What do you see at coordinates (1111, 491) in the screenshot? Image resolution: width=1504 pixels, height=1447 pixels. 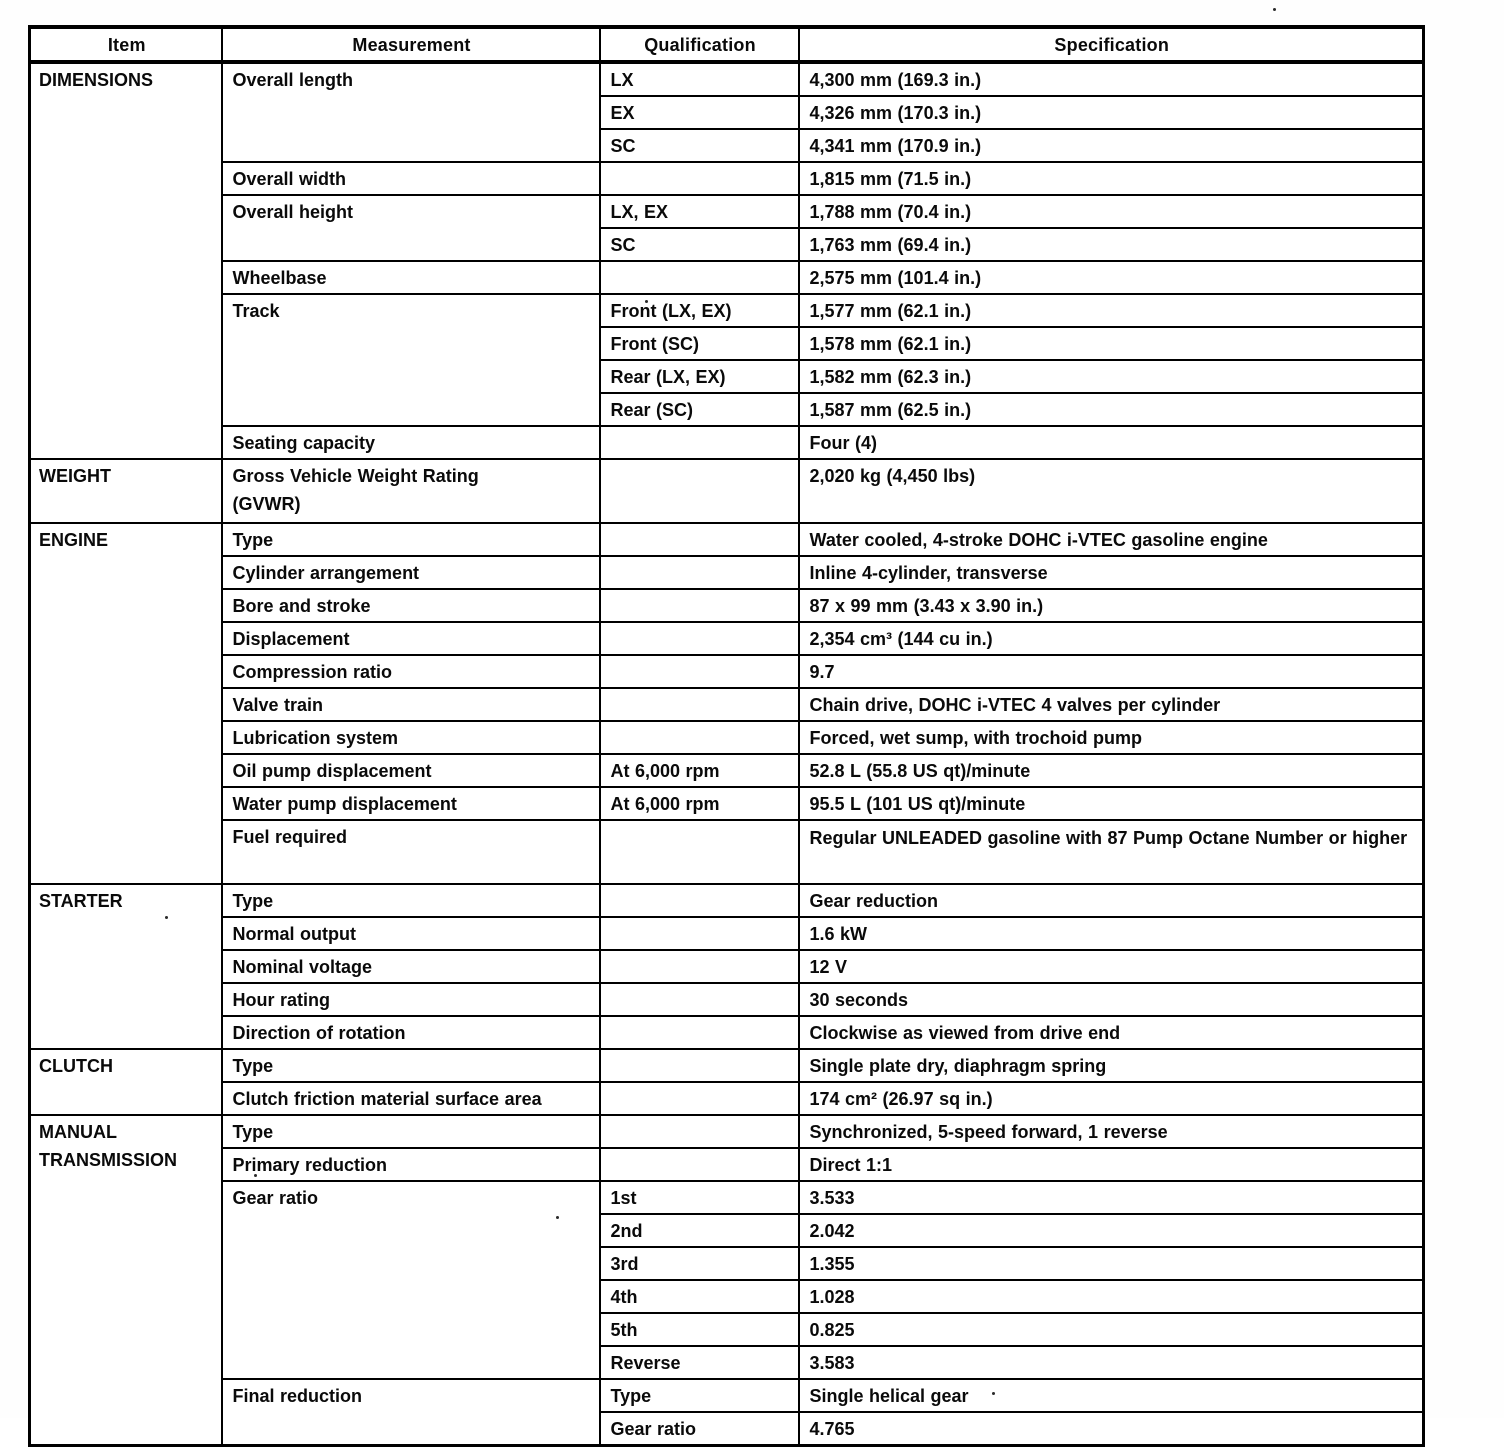 I see `specification-cell: 2,020 kg (4,450 lbs)` at bounding box center [1111, 491].